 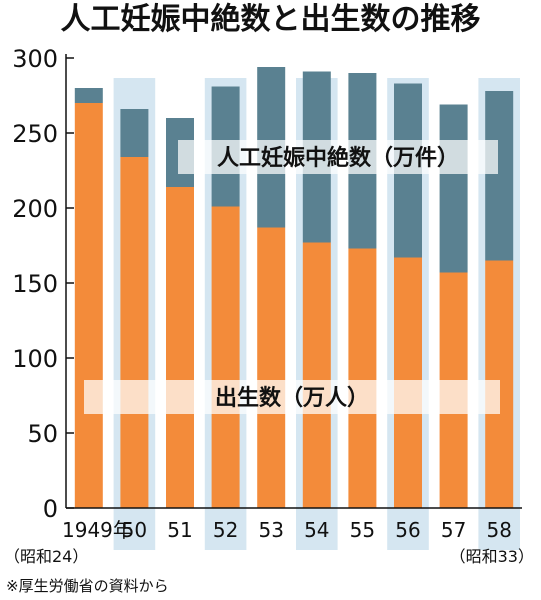 What do you see at coordinates (35, 134) in the screenshot?
I see `y-tick-label-250: 250` at bounding box center [35, 134].